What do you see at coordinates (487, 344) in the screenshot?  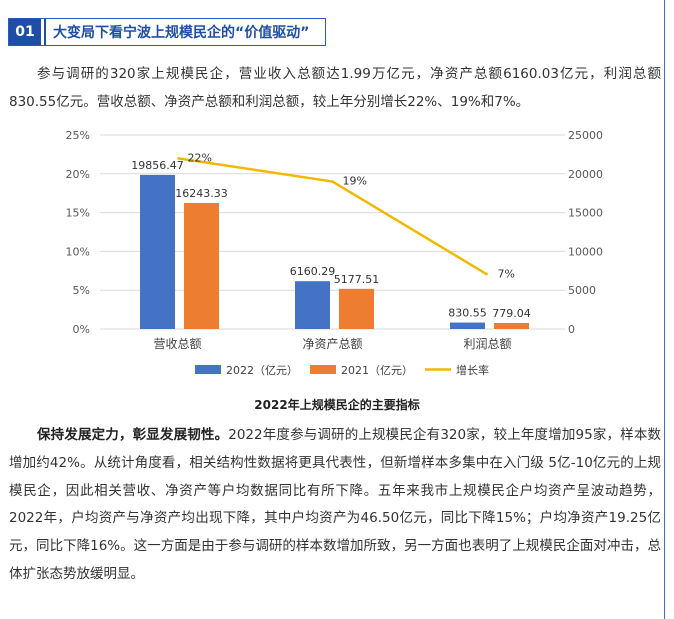 I see `category-label: 利润总额` at bounding box center [487, 344].